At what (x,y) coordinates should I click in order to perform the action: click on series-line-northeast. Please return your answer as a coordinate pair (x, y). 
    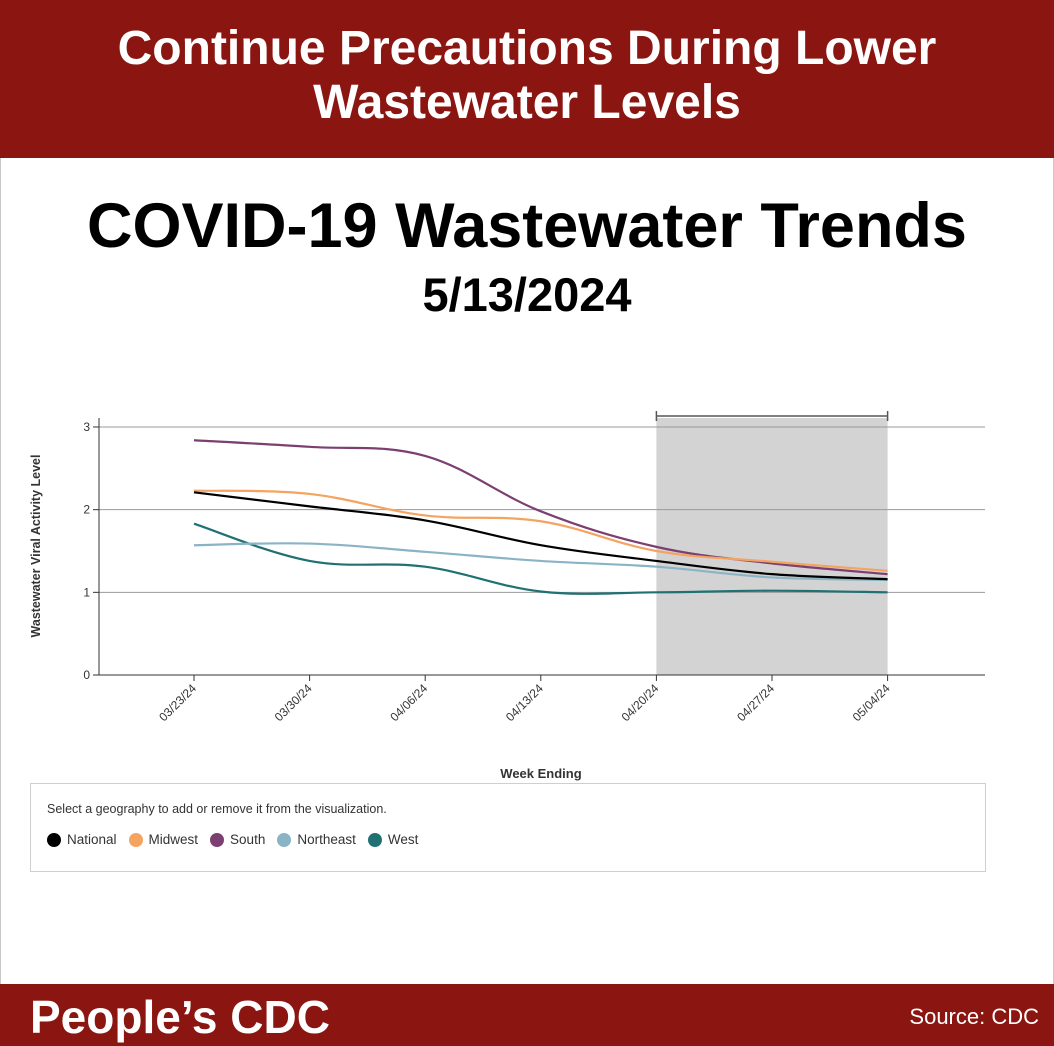
    Looking at the image, I should click on (540, 562).